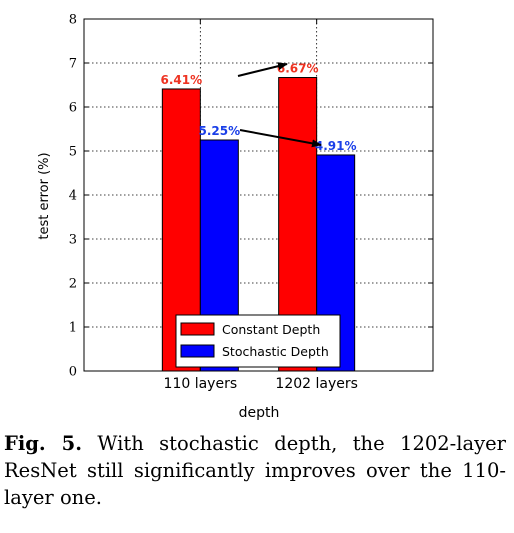 This screenshot has width=514, height=533. Describe the element at coordinates (73, 108) in the screenshot. I see `y-tick-label: 6` at that location.